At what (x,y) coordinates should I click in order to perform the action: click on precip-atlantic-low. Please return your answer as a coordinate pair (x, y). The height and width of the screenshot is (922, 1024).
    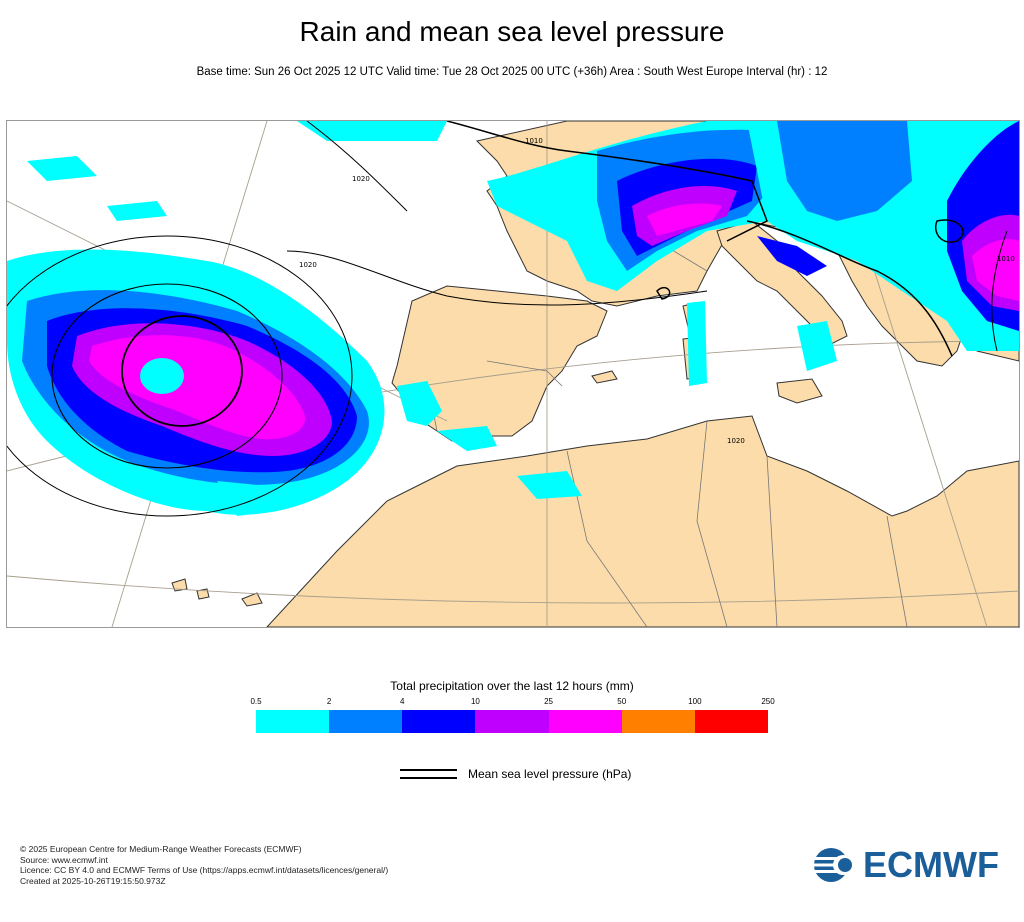
    Looking at the image, I should click on (196, 382).